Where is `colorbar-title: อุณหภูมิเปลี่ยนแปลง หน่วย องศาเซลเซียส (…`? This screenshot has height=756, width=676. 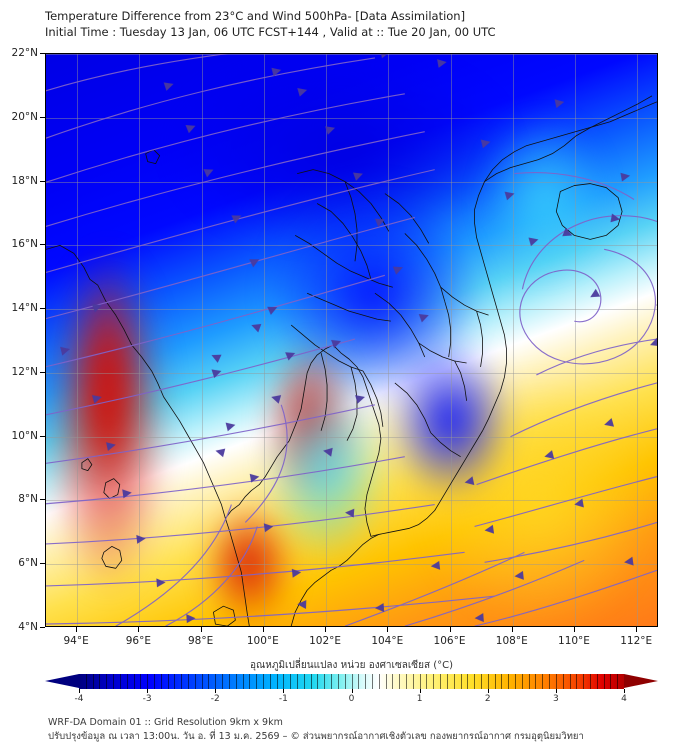 colorbar-title: อุณหภูมิเปลี่ยนแปลง หน่วย องศาเซลเซียส (… is located at coordinates (351, 665).